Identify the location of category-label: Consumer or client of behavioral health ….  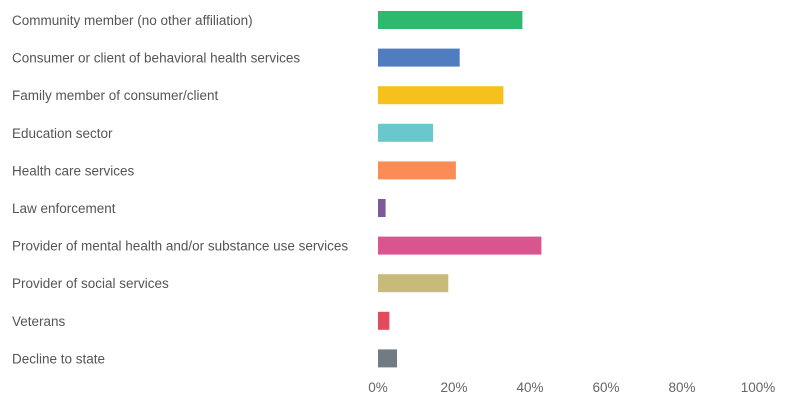
(156, 58).